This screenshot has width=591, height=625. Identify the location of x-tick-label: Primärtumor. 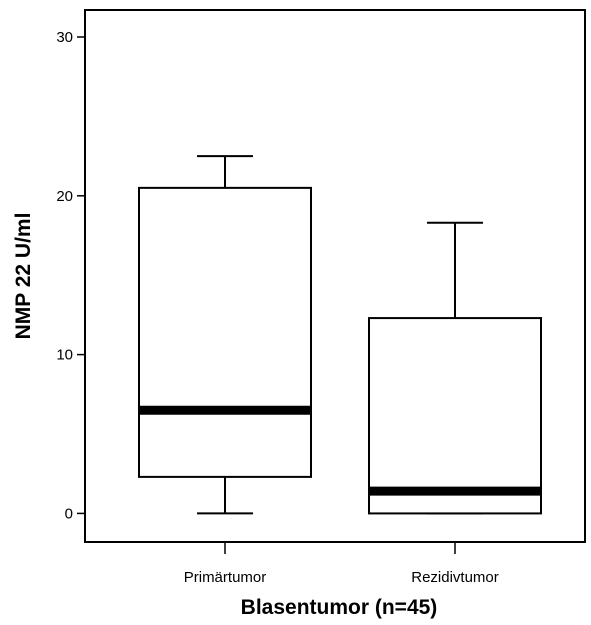
(225, 577).